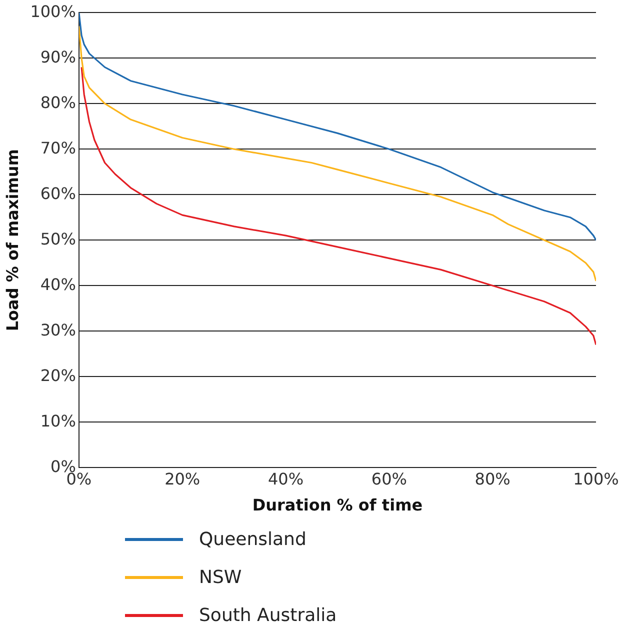  I want to click on y-tick-label: 30%, so click(58, 330).